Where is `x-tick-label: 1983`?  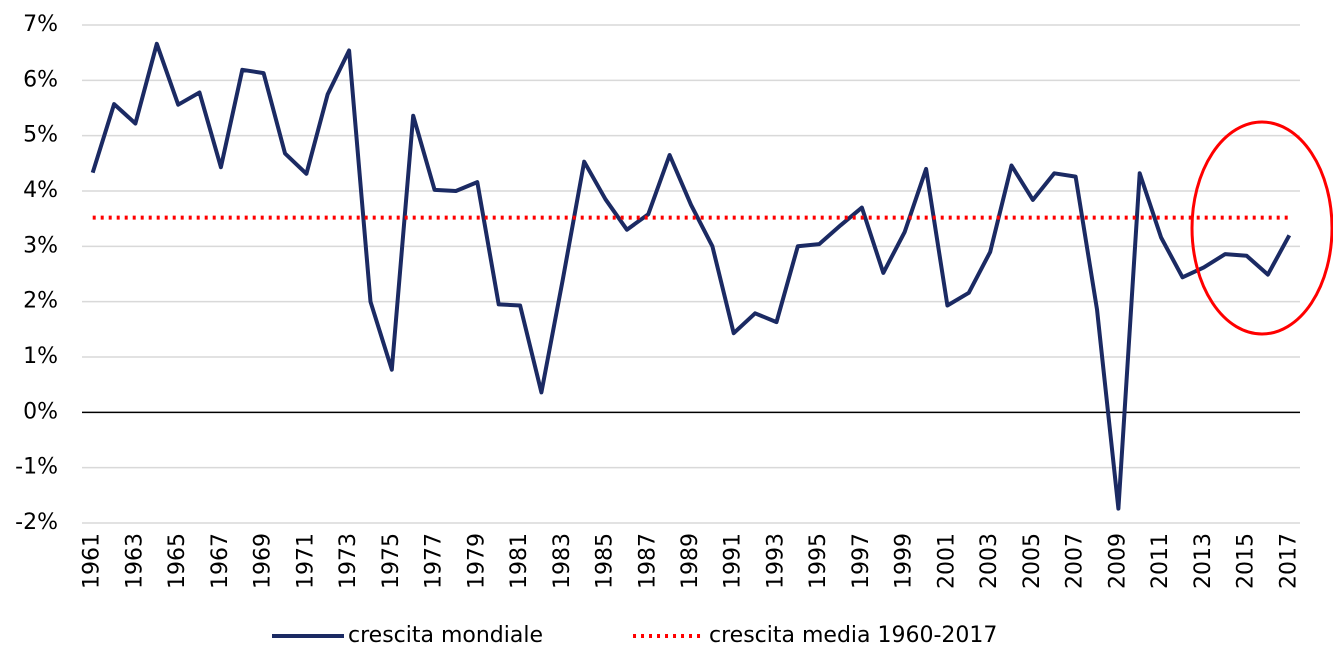 x-tick-label: 1983 is located at coordinates (562, 561).